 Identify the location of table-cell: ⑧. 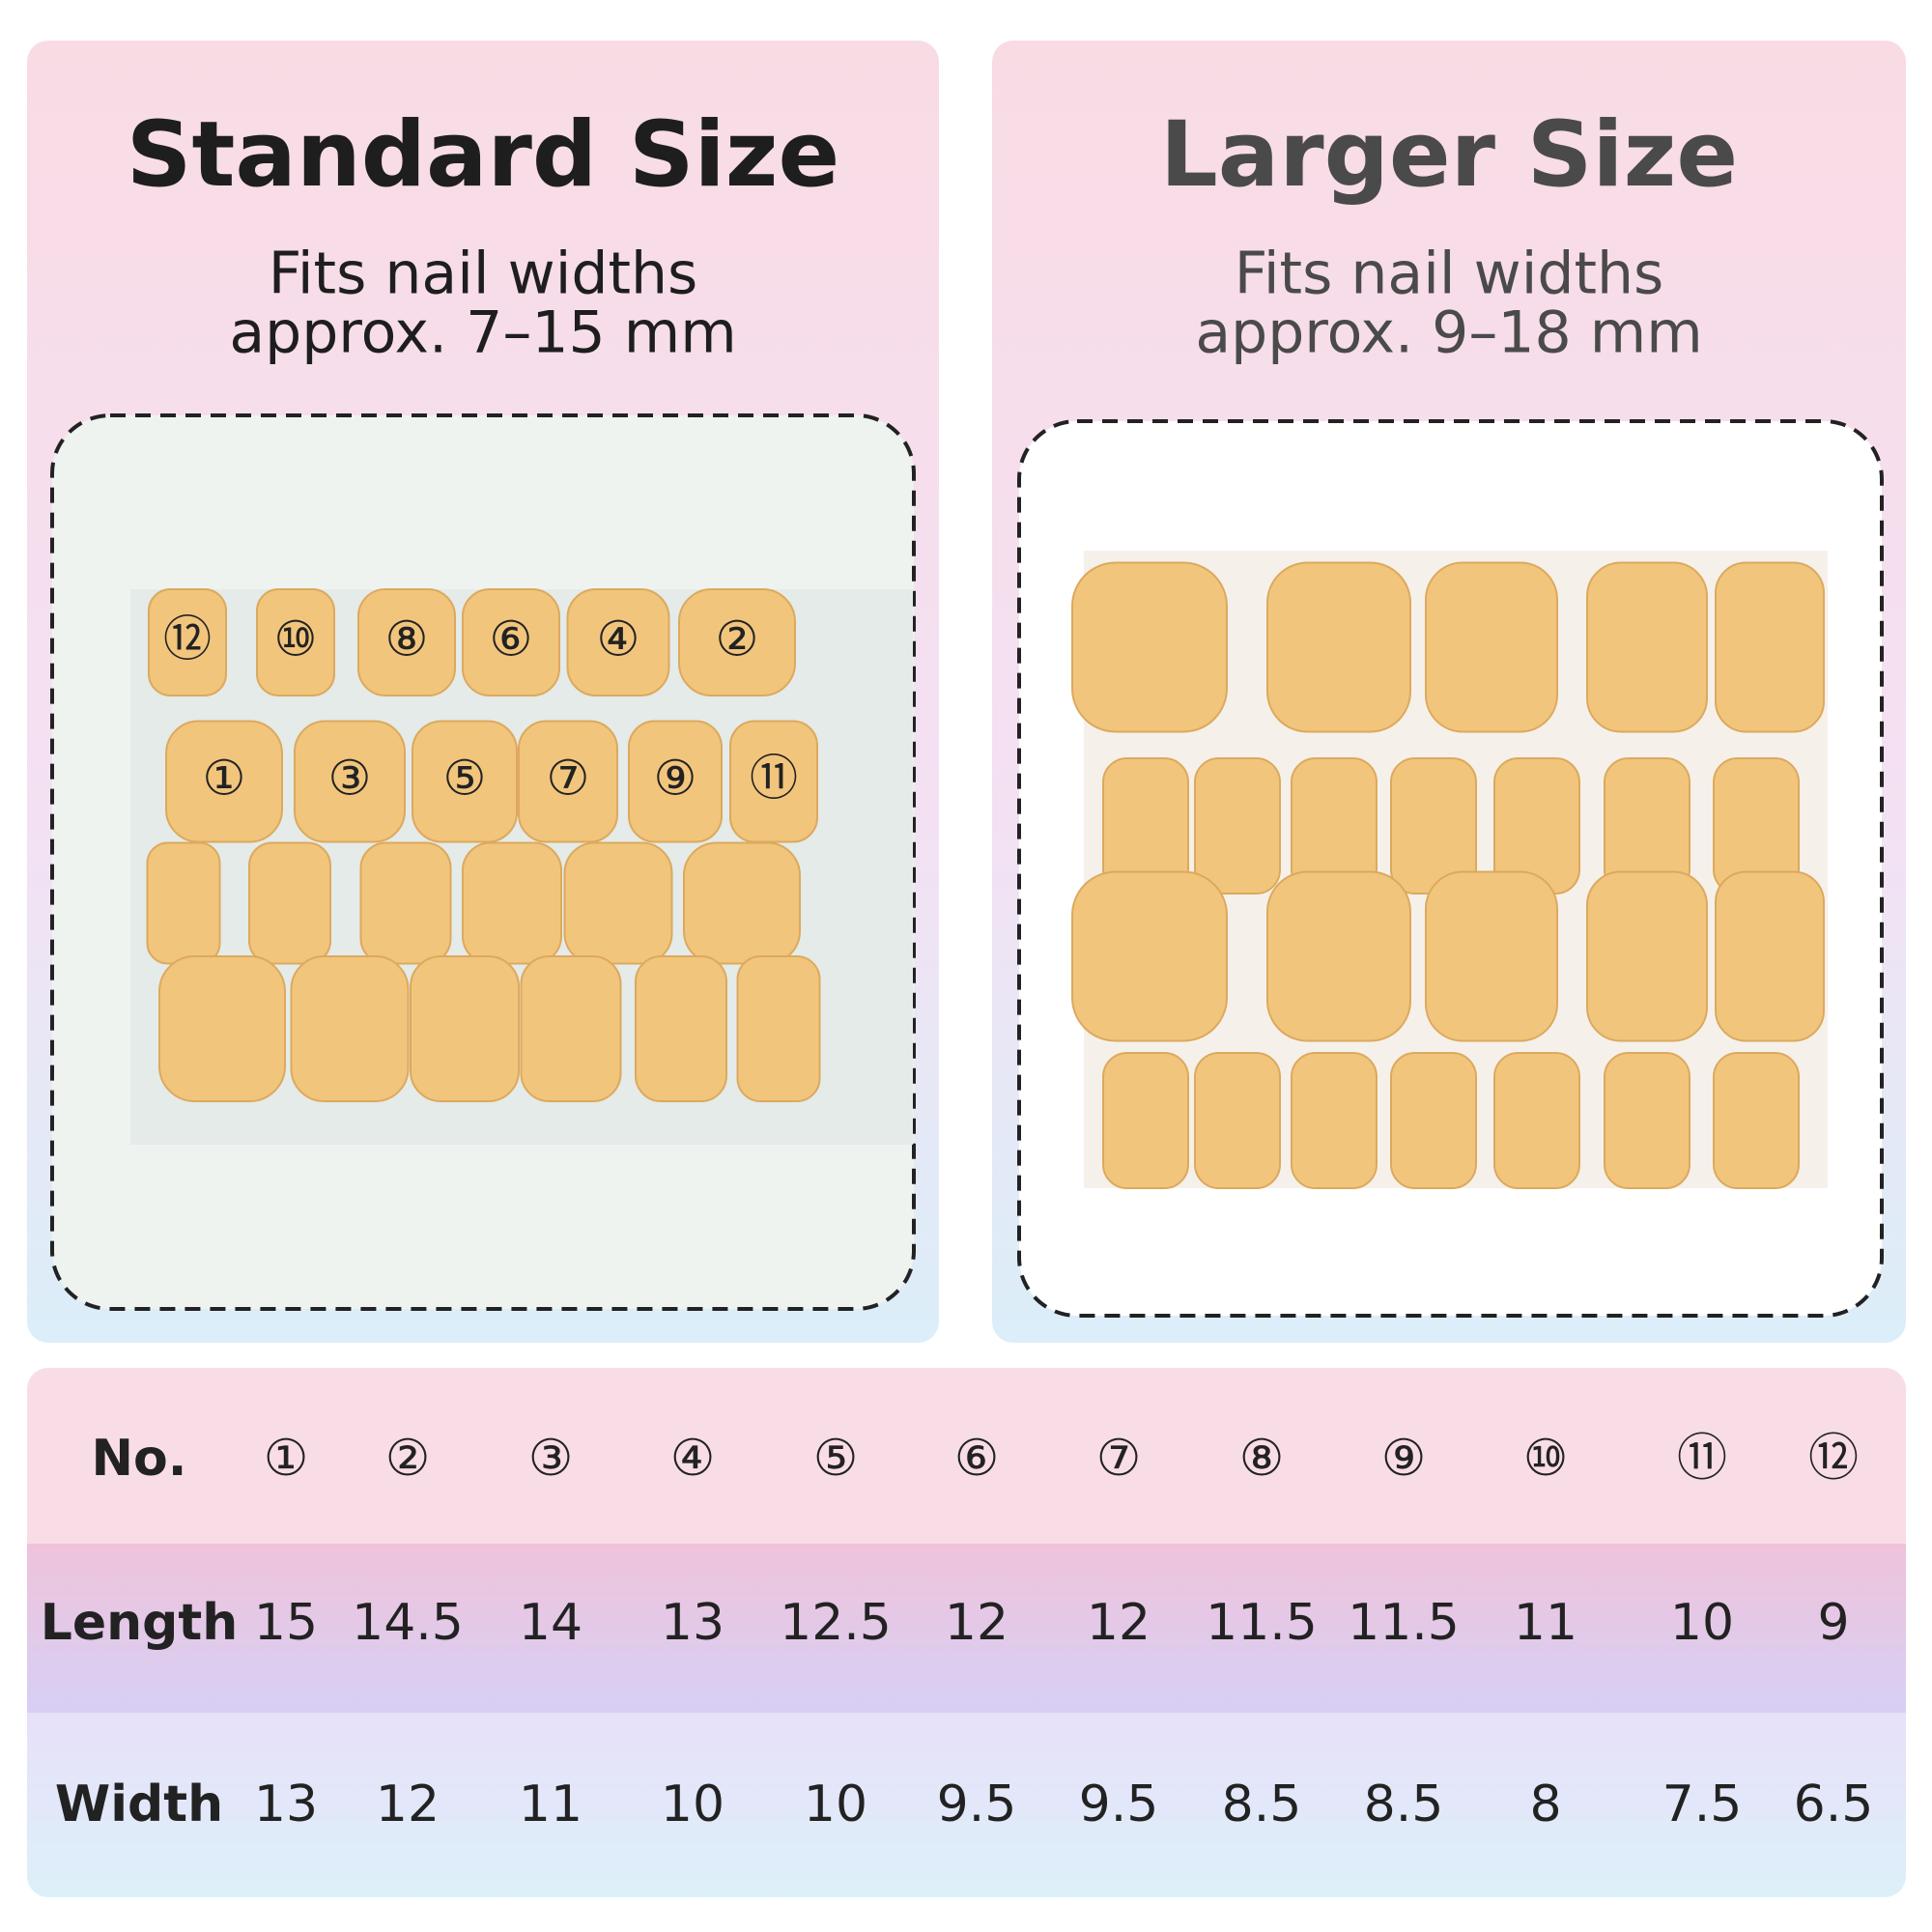
(1262, 1459).